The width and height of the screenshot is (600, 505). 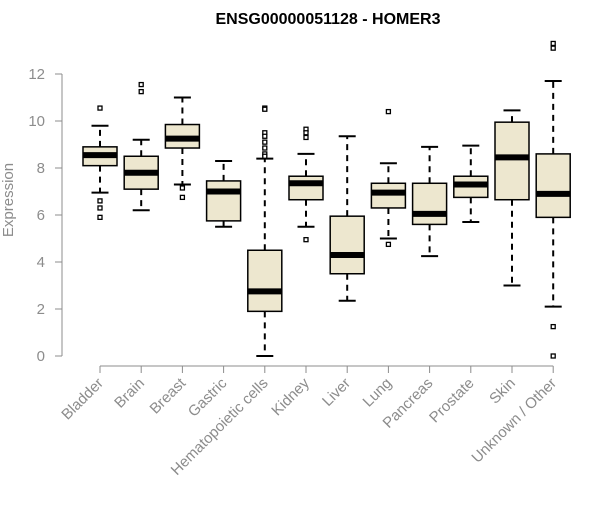 I want to click on x-tick-label: Skin, so click(x=502, y=391).